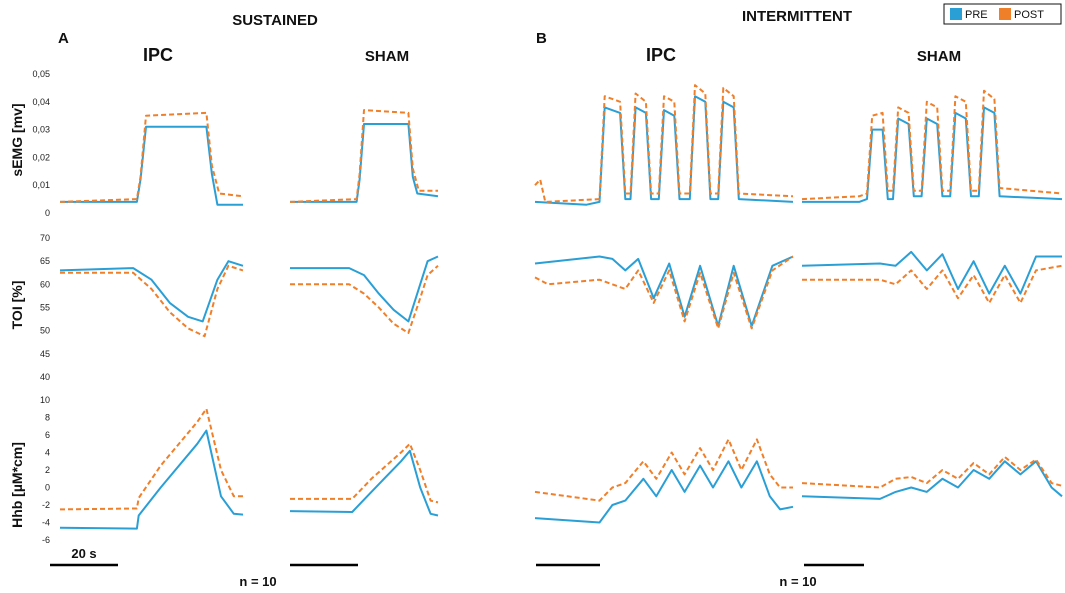 This screenshot has width=1065, height=593. Describe the element at coordinates (63, 38) in the screenshot. I see `panel-label-a: A` at that location.